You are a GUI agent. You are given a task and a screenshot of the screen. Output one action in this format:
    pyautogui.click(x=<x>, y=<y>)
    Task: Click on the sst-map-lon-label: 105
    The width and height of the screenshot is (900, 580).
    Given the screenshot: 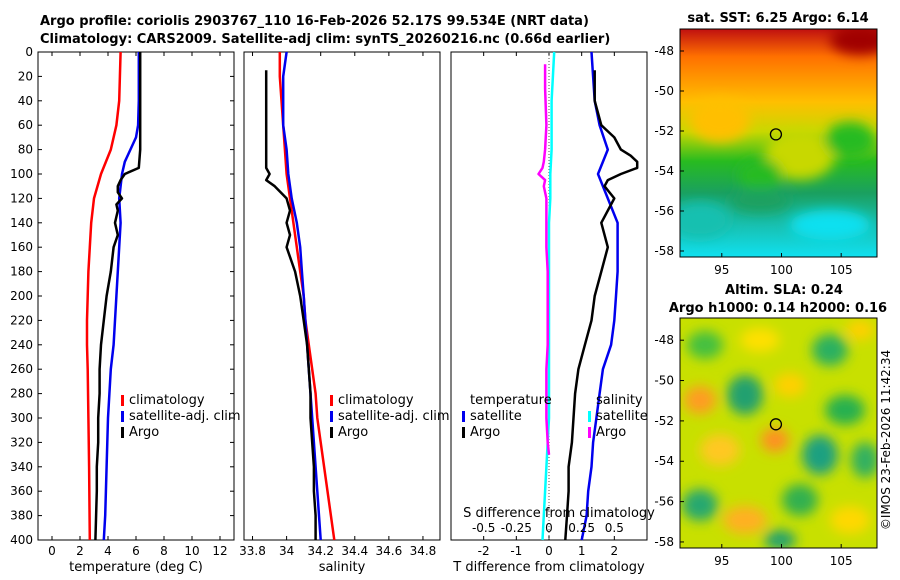 What is the action you would take?
    pyautogui.click(x=841, y=270)
    